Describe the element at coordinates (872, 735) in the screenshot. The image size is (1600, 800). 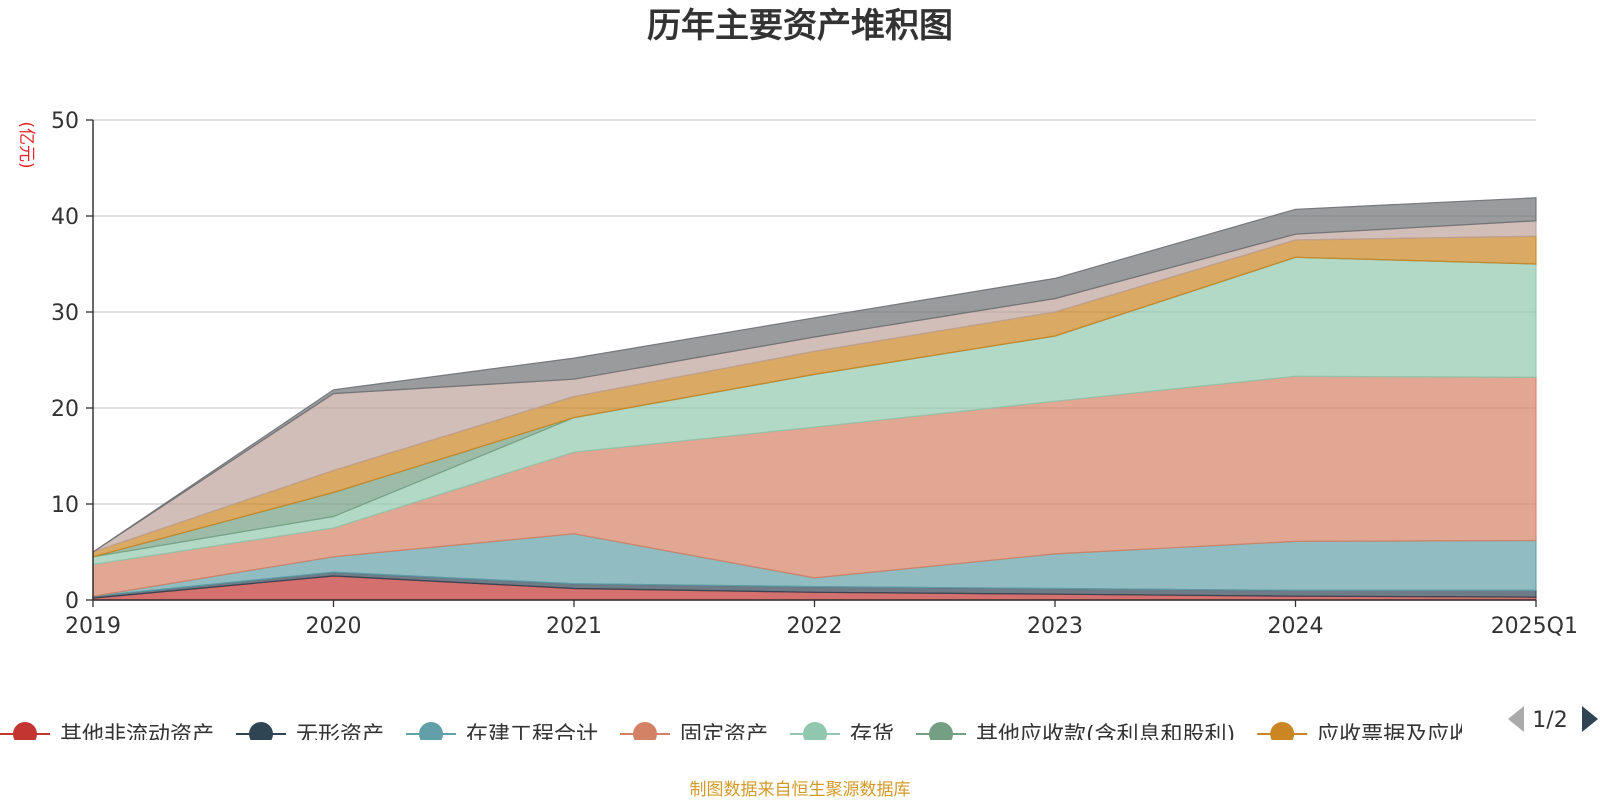
I see `legend-label: 存货` at that location.